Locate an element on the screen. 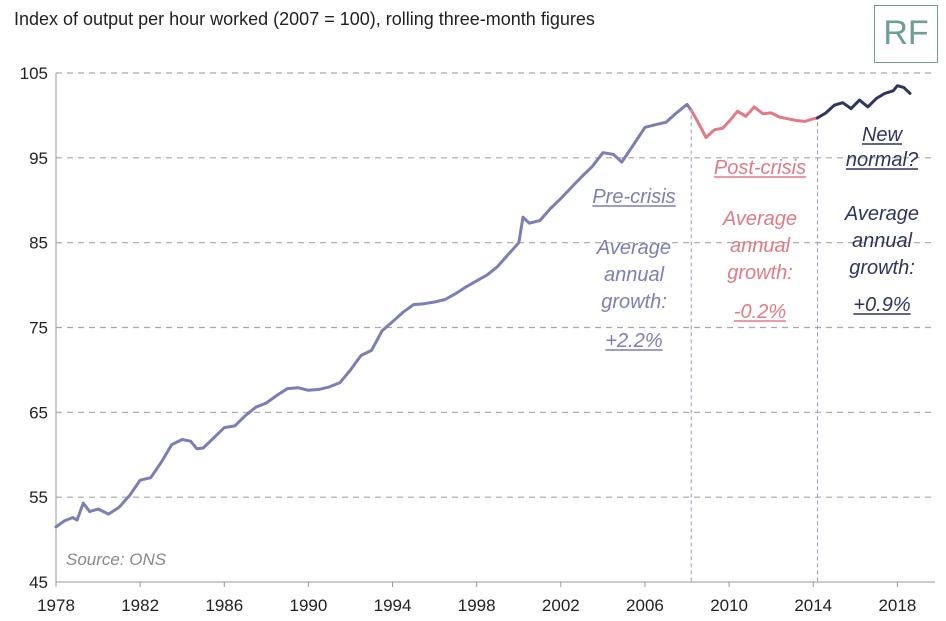 This screenshot has width=946, height=621. x-tick-label: 1998 is located at coordinates (477, 605).